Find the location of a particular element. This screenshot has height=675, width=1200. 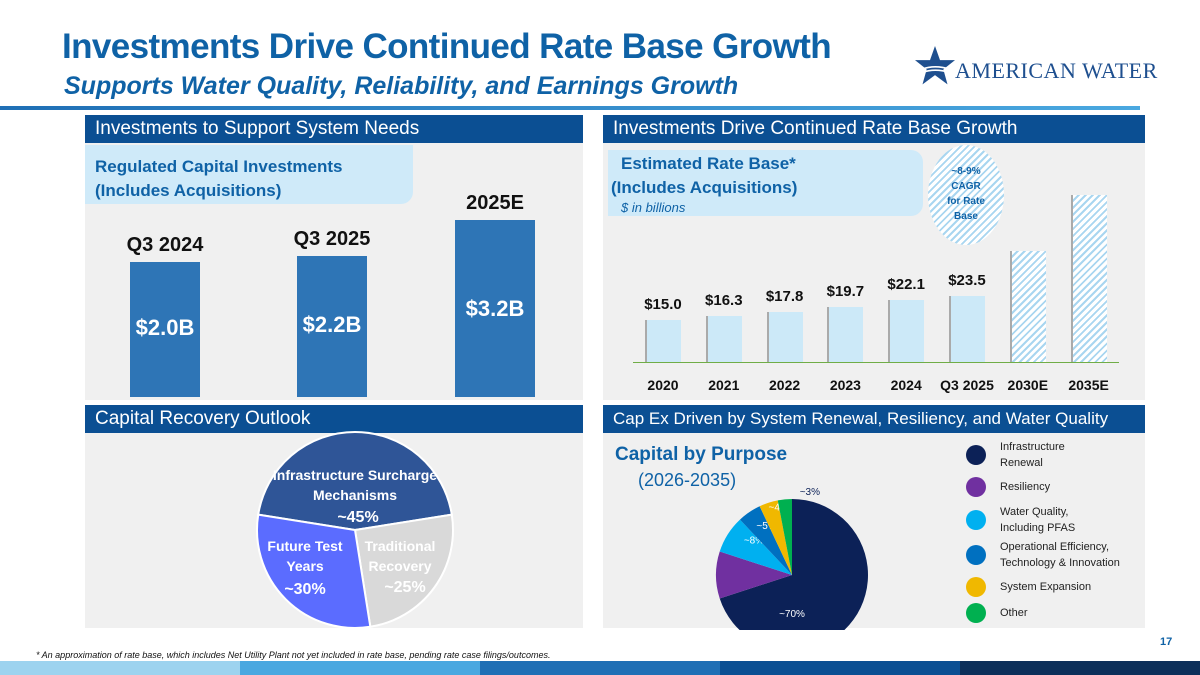

x-tick-label: 2035E is located at coordinates (1088, 385).